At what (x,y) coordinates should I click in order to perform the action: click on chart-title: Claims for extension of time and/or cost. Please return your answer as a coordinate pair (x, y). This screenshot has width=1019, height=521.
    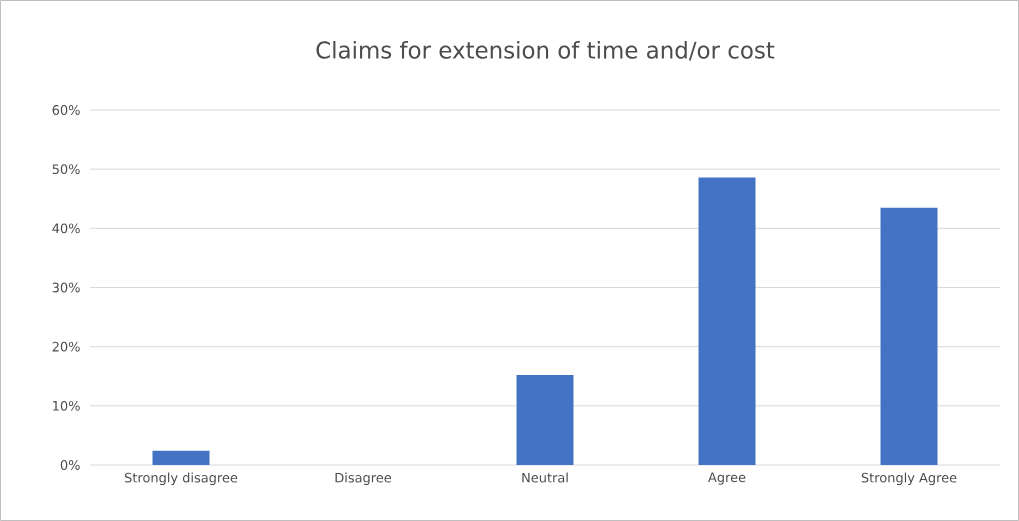
    Looking at the image, I should click on (545, 50).